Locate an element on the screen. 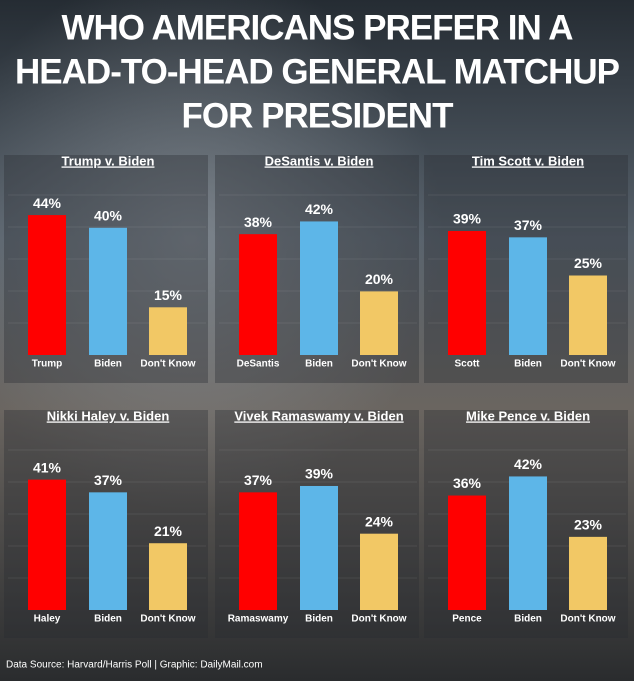 Image resolution: width=634 pixels, height=681 pixels. value-label: 36% is located at coordinates (467, 483).